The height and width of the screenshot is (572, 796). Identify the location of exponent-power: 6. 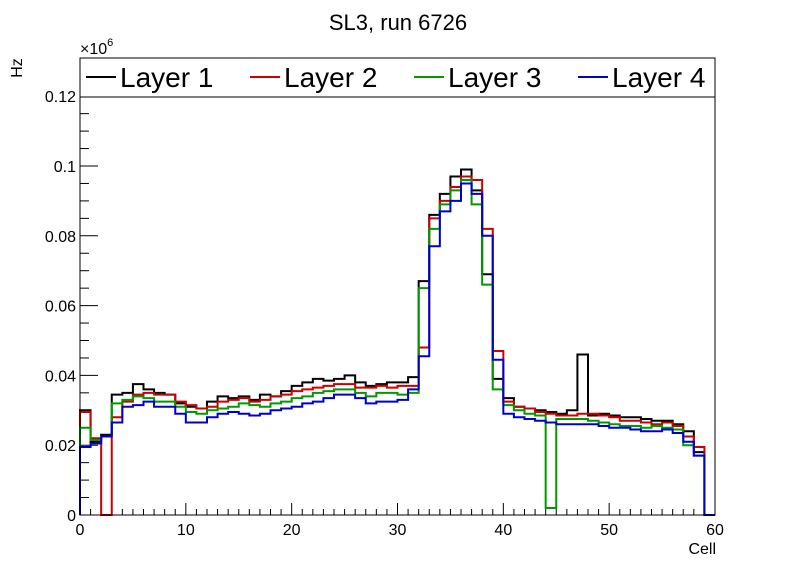
(110, 43).